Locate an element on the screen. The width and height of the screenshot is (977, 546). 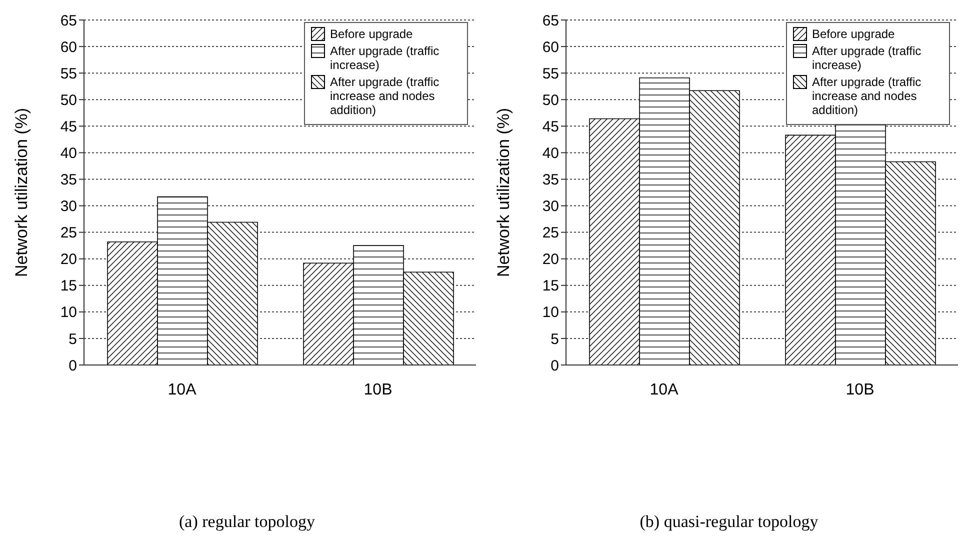
text: (b) quasi-regular topology is located at coordinates (729, 522).